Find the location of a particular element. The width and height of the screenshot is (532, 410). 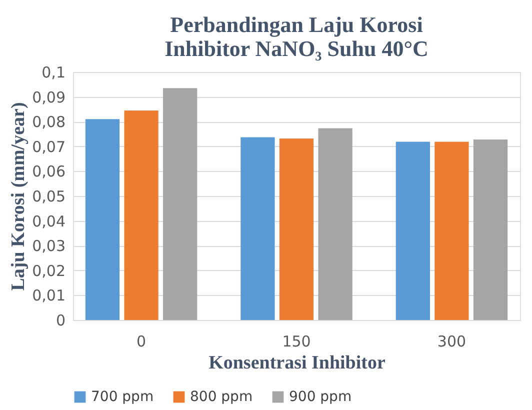

y-tick-label: 0,03 is located at coordinates (49, 246).